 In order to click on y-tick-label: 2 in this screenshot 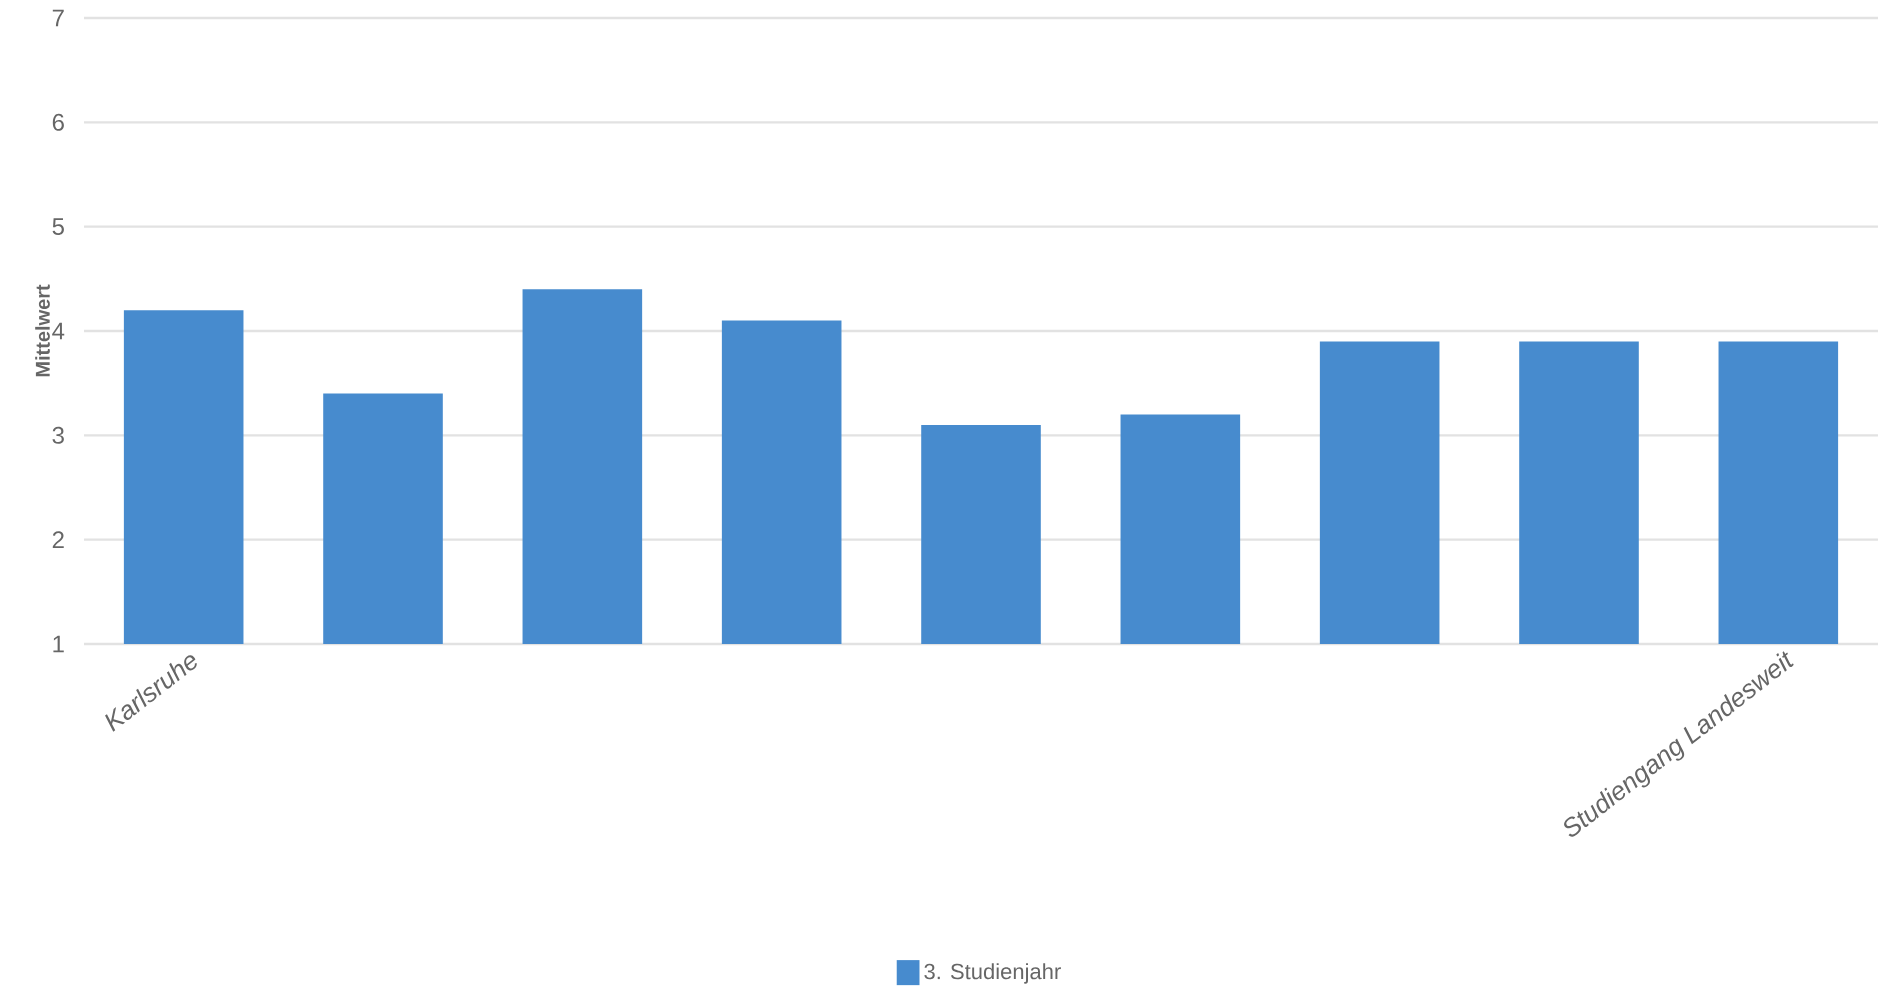, I will do `click(58, 540)`.